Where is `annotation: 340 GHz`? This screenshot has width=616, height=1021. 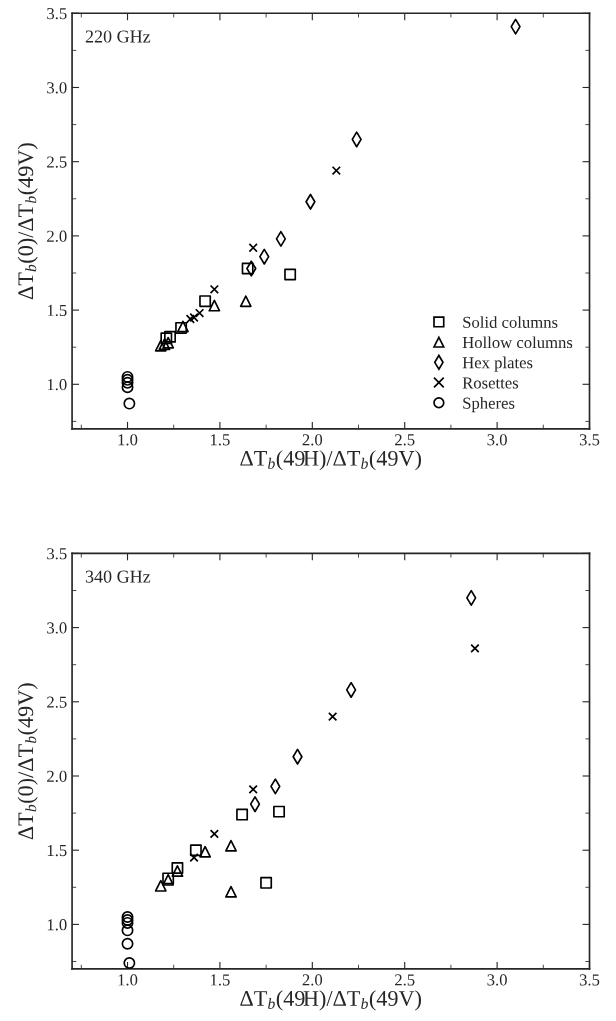 annotation: 340 GHz is located at coordinates (118, 576).